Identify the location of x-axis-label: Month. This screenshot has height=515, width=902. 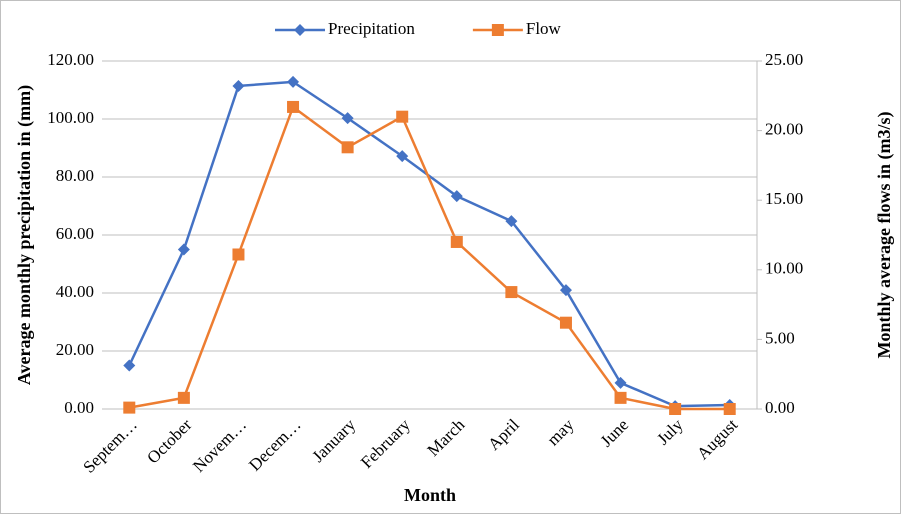
(430, 495).